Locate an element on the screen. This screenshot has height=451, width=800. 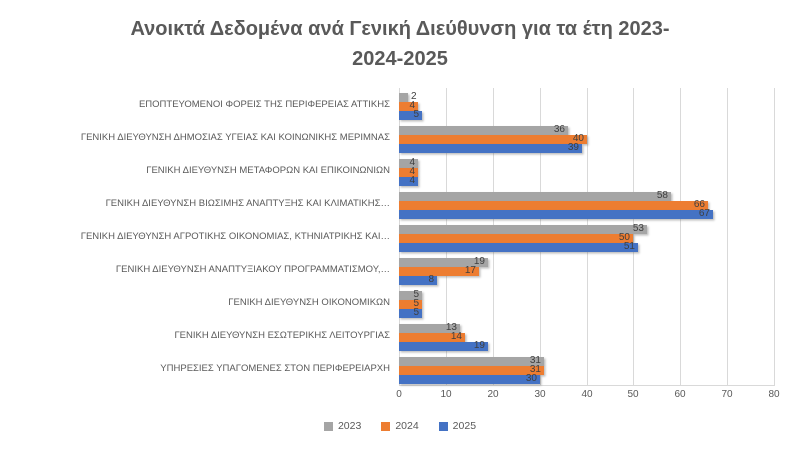
category-label: ΥΠΗΡΕΣΙΕΣ ΥΠΑΓΟΜΕΝΕΣ ΣΤΟΝ ΠΕΡΙΦΕΡΕΙΑΡΧΗ is located at coordinates (275, 368).